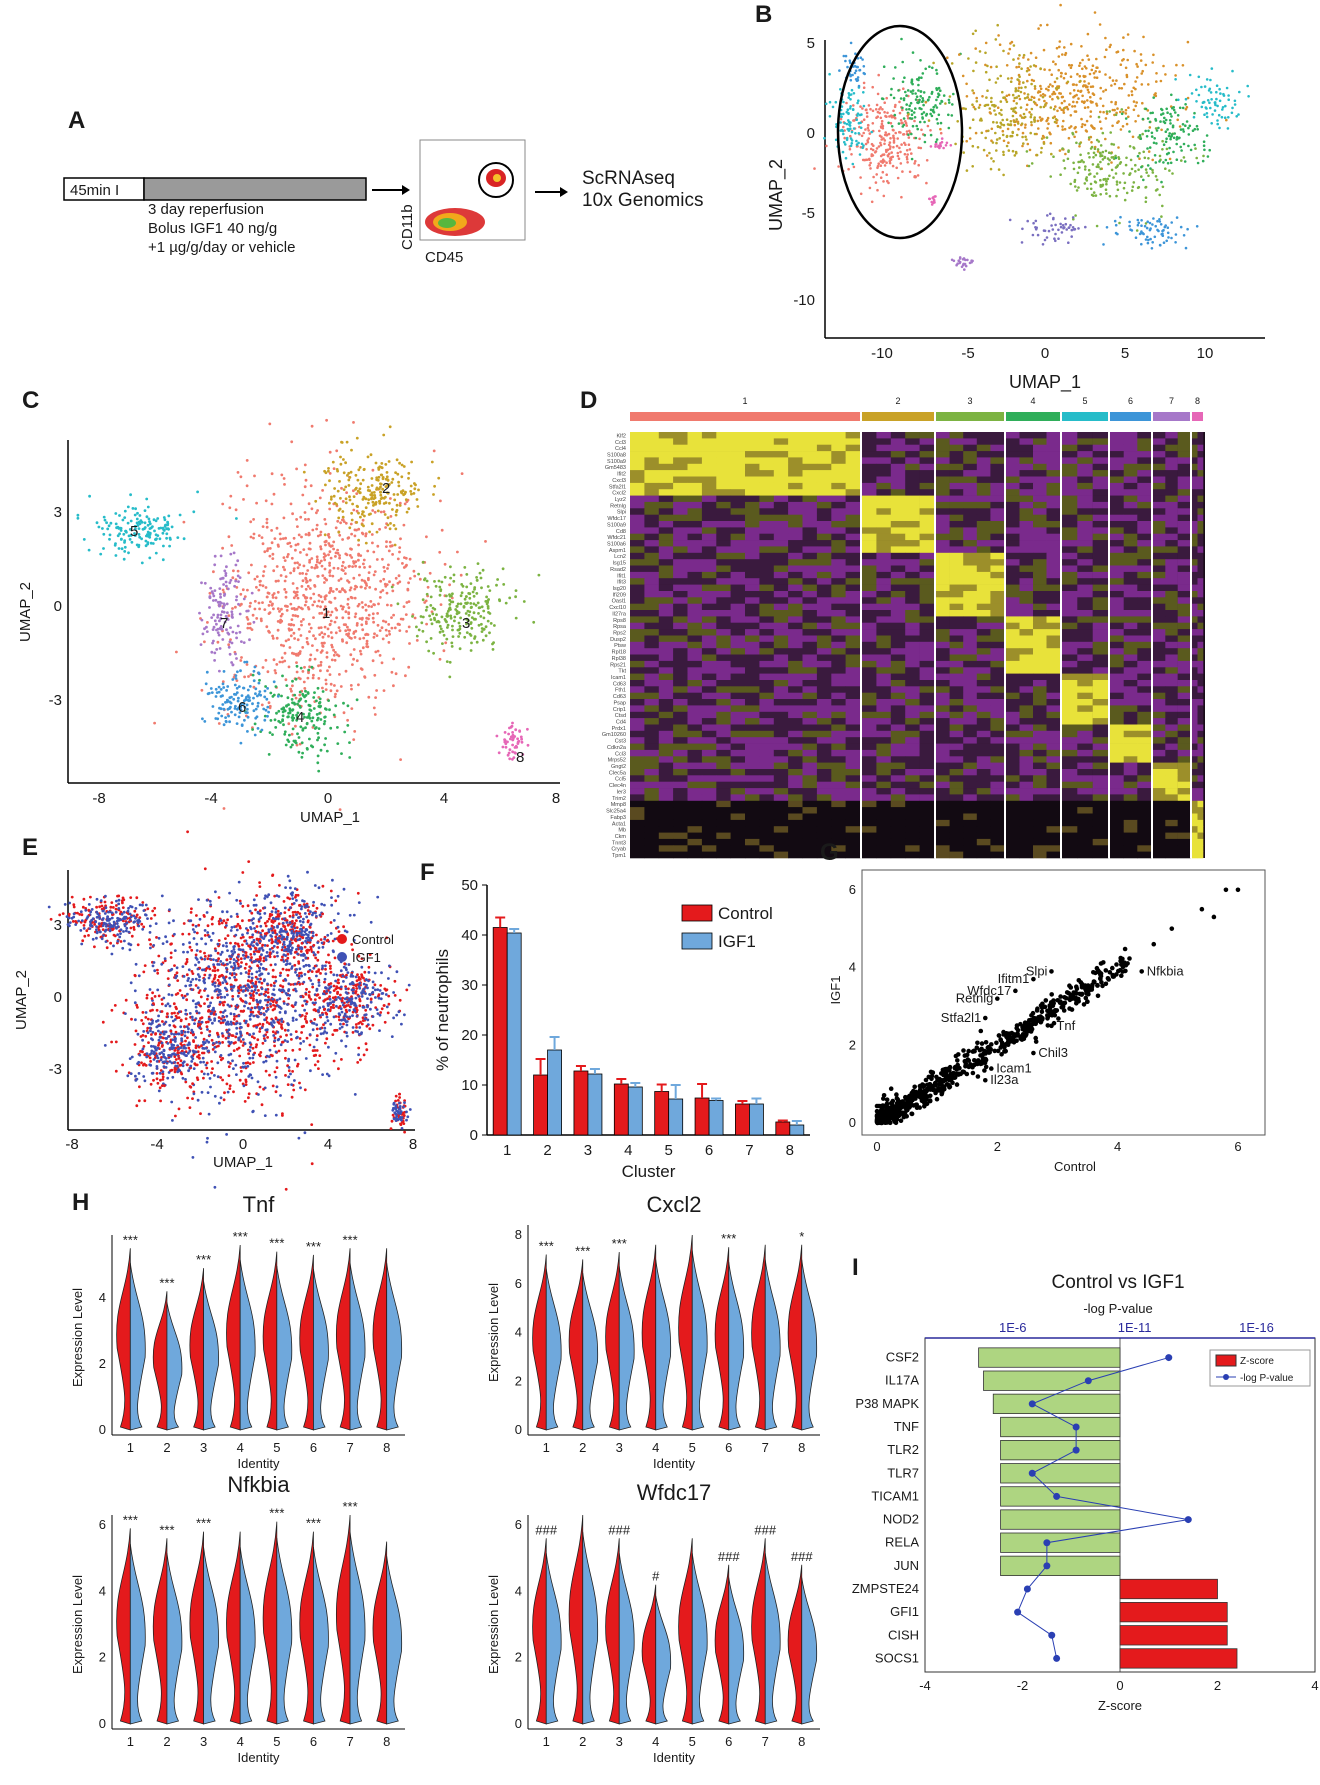 The width and height of the screenshot is (1320, 1785). What do you see at coordinates (1216, 99) in the screenshot?
I see `b-cluster-cyan2-point` at bounding box center [1216, 99].